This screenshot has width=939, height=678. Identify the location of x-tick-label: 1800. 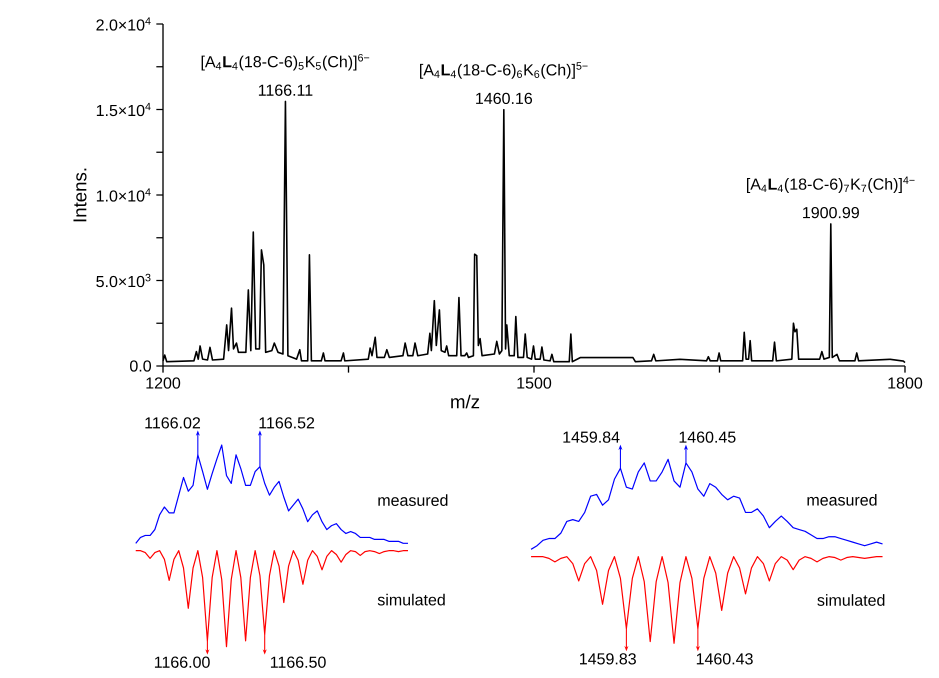
(905, 383).